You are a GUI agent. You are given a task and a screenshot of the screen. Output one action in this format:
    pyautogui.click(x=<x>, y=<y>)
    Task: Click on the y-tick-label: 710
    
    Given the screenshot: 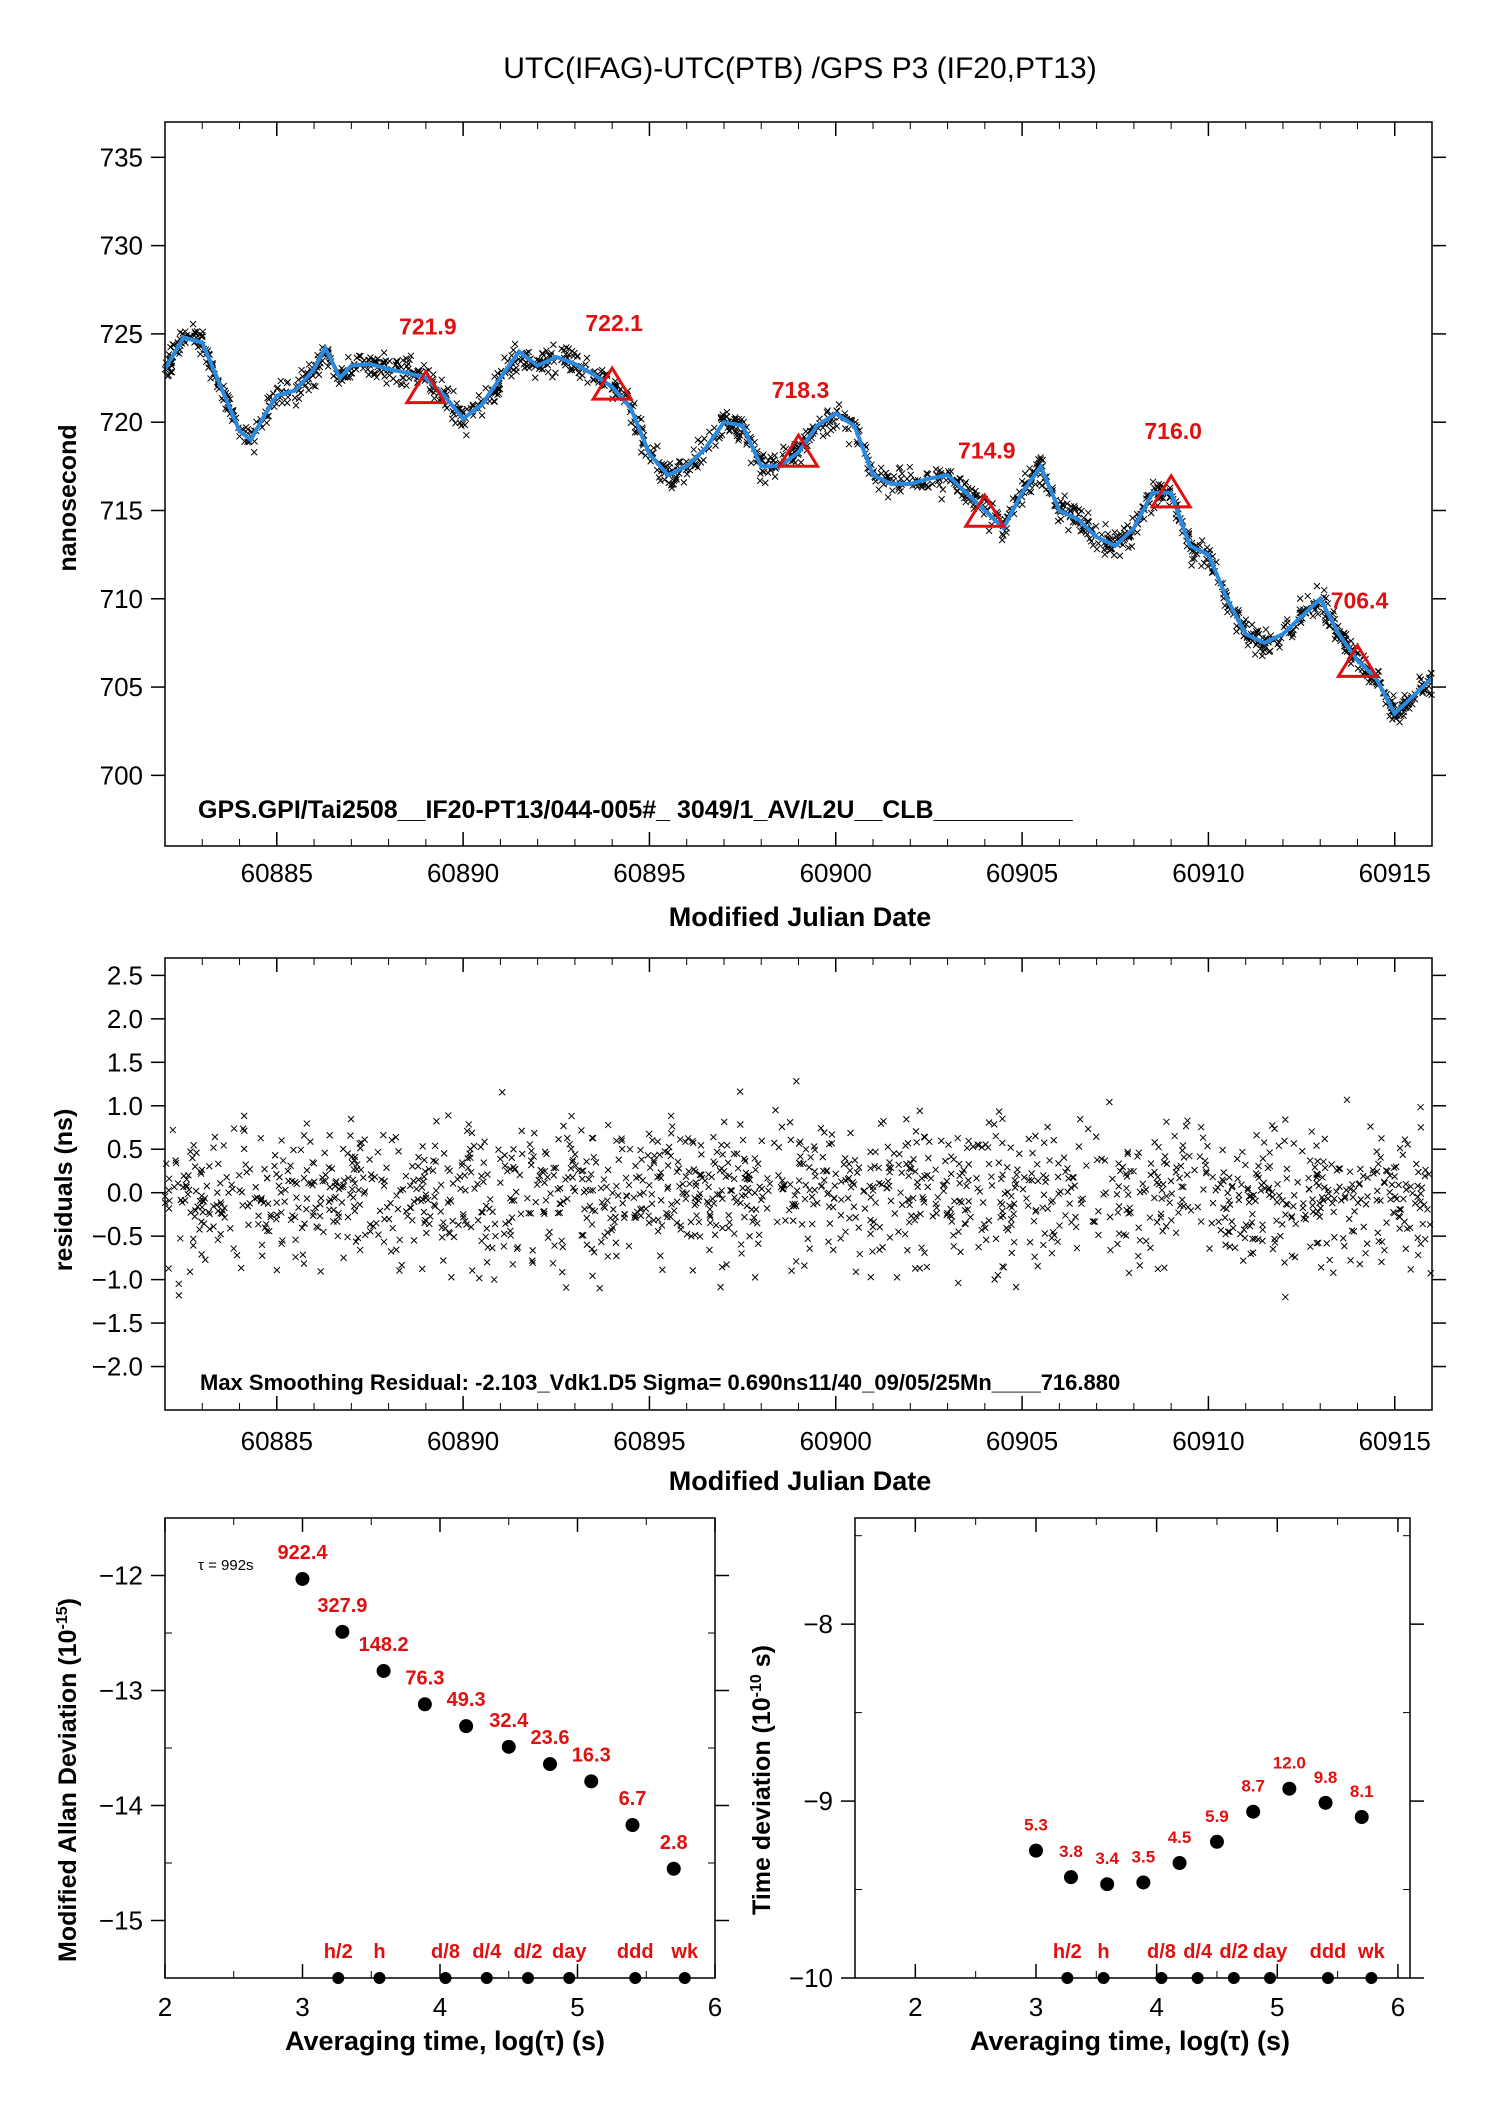 What is the action you would take?
    pyautogui.click(x=121, y=599)
    